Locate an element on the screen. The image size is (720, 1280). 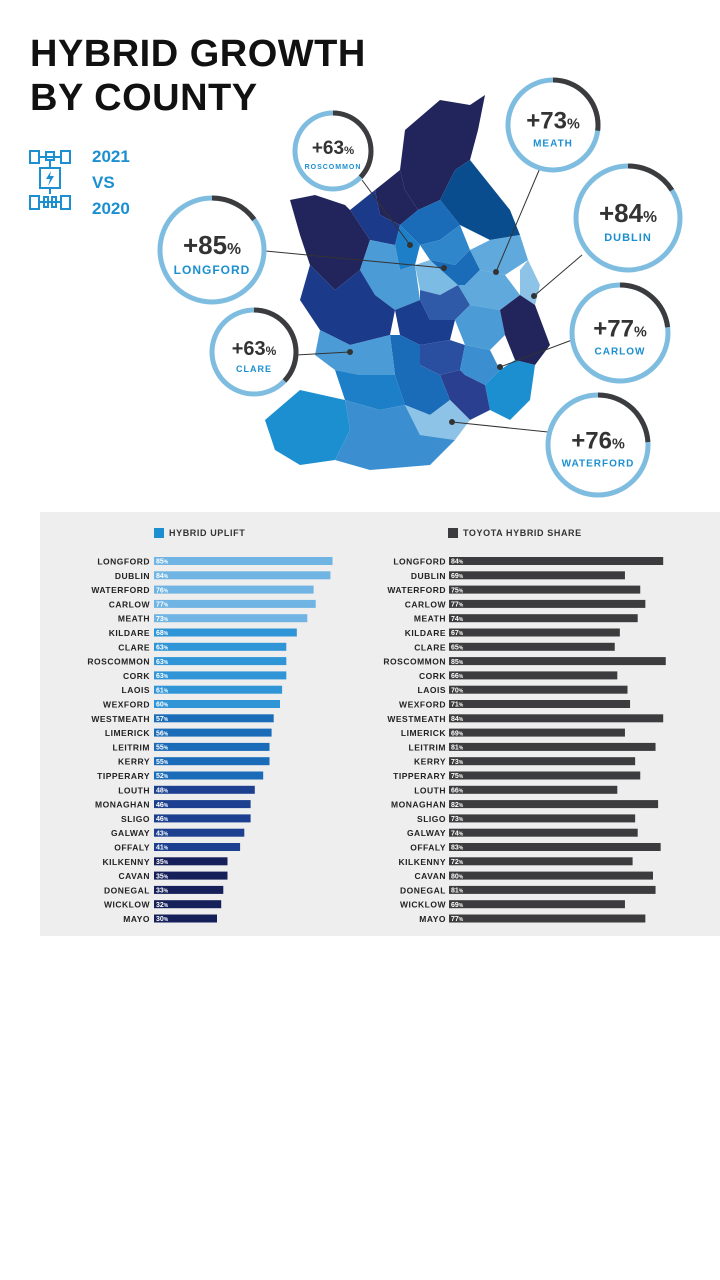
share-data-label: 71% is located at coordinates (457, 705).